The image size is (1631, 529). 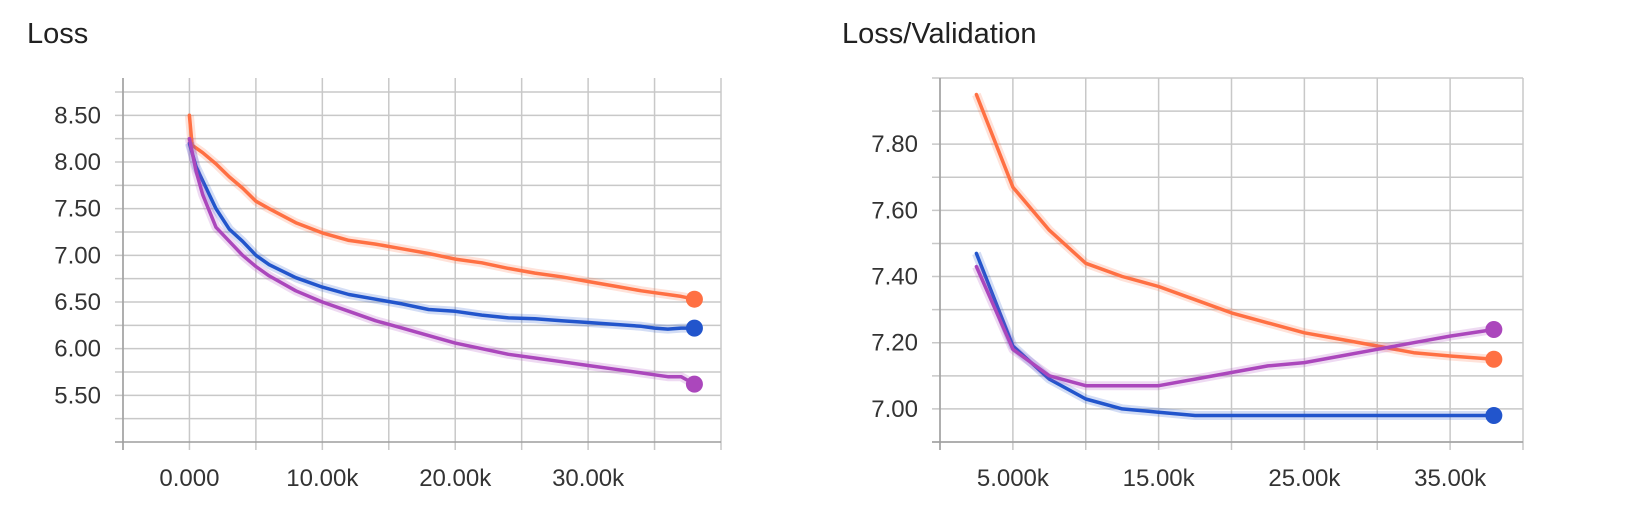 I want to click on y-tick-label: 6.50, so click(x=77, y=302).